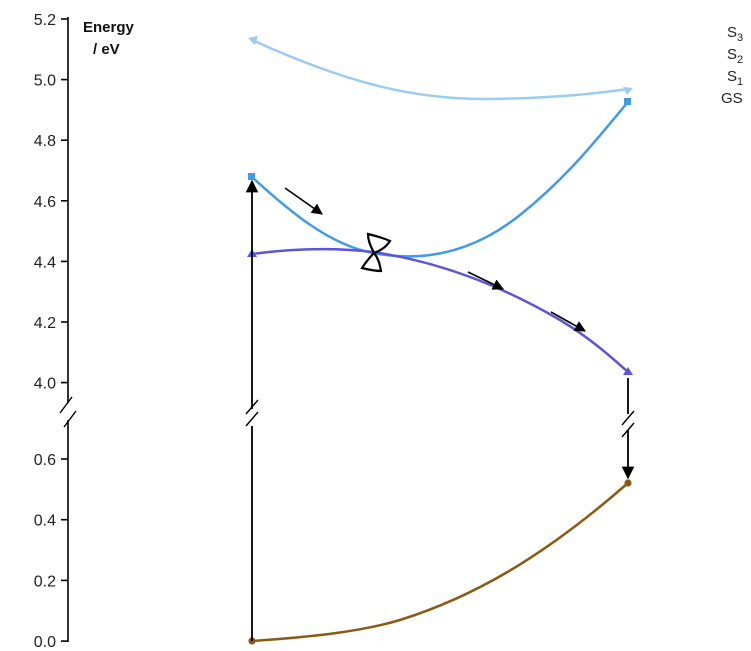  I want to click on upper-axis-tick-label: 4.2, so click(45, 323).